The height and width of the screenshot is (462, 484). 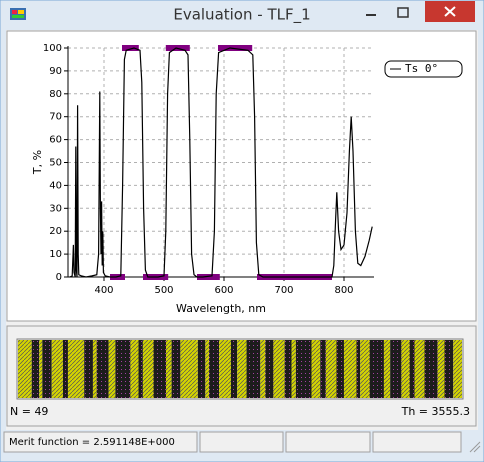 I want to click on x-tick-label: 800, so click(x=343, y=290).